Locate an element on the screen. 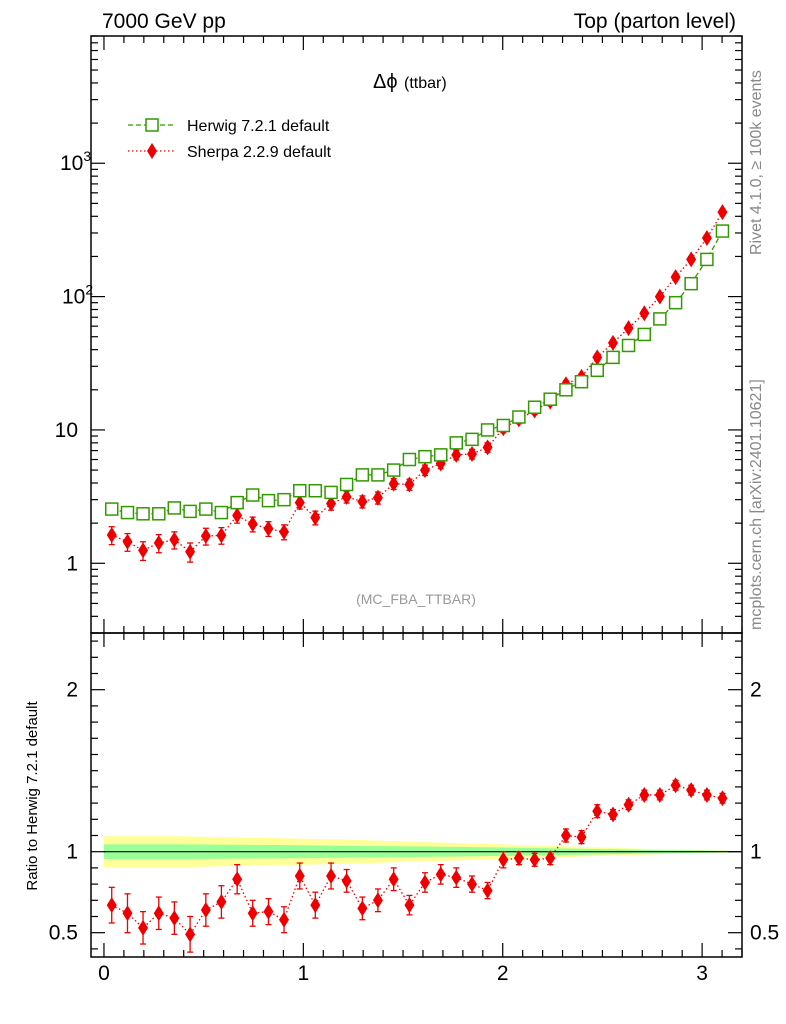  main-y-tick-exp: 3 is located at coordinates (87, 156).